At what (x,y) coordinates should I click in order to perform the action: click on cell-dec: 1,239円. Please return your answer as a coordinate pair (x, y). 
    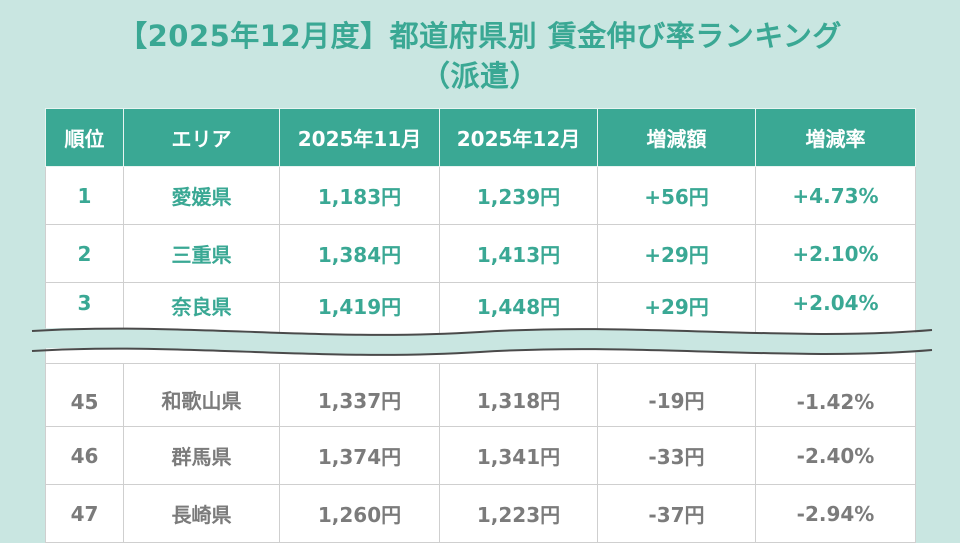
    Looking at the image, I should click on (518, 195).